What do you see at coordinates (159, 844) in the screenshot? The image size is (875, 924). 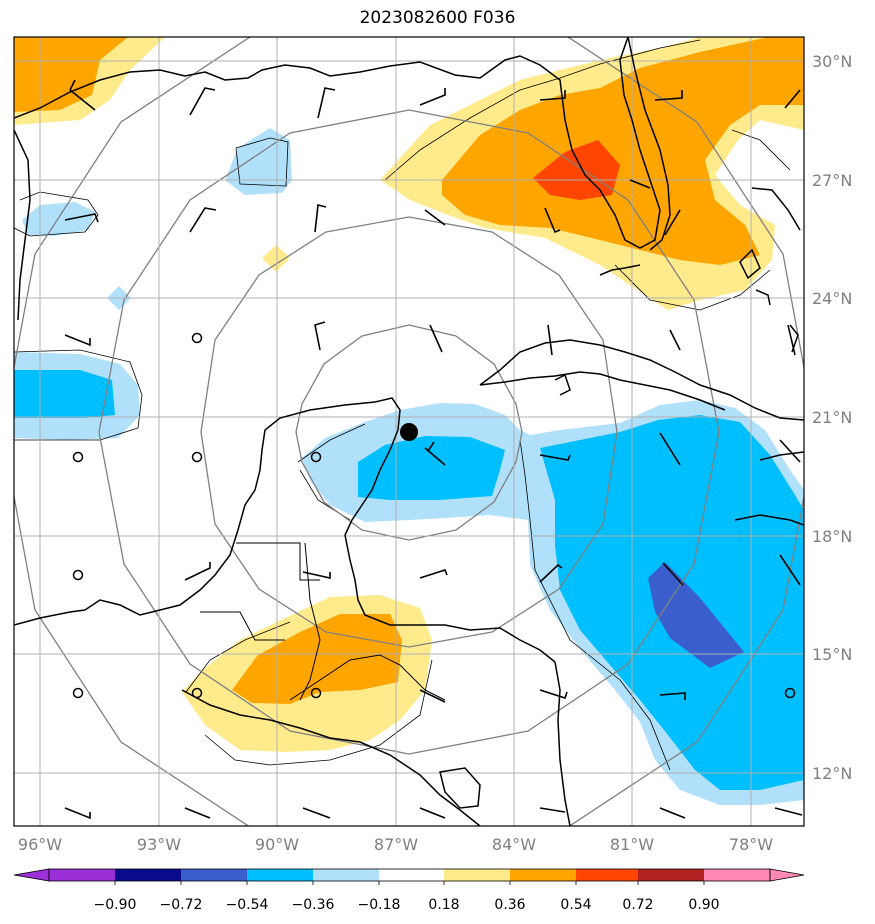 I see `lon-label: 93°W` at bounding box center [159, 844].